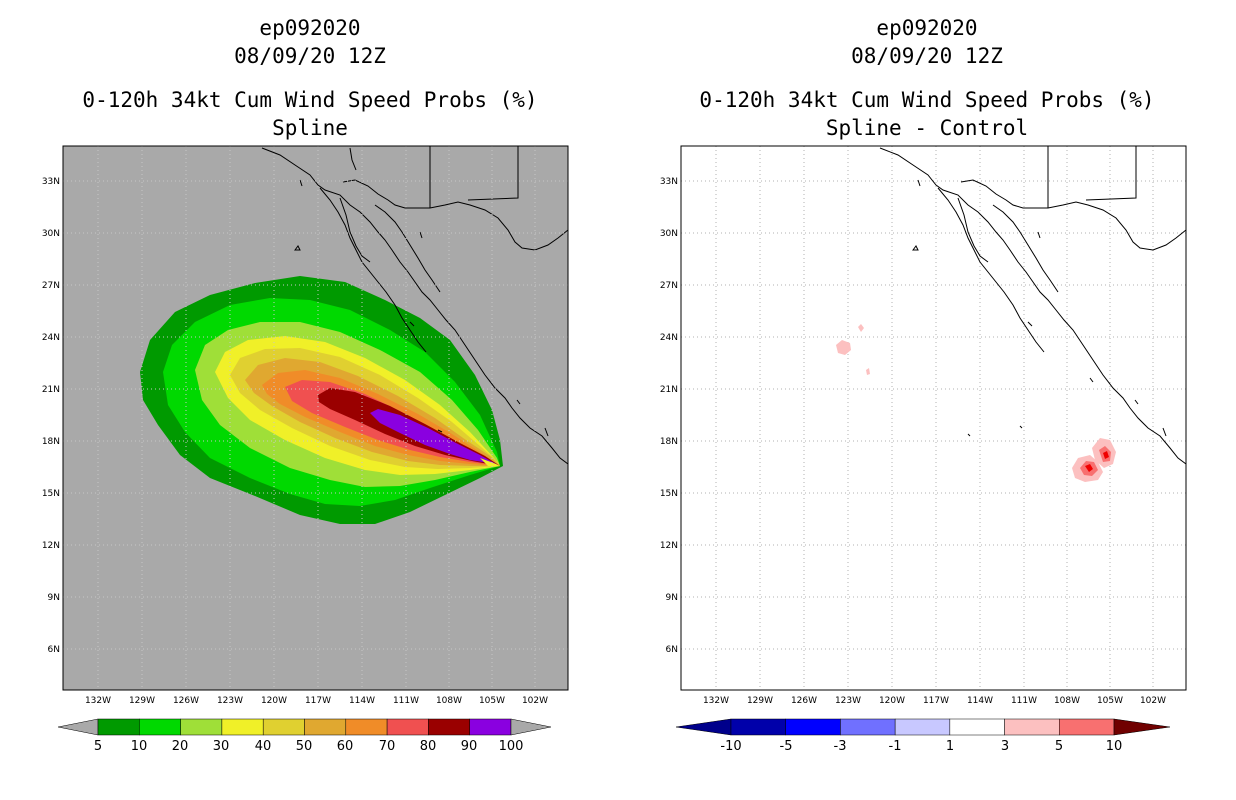 The height and width of the screenshot is (800, 1236). What do you see at coordinates (1005, 746) in the screenshot?
I see `colorbar-label: 3` at bounding box center [1005, 746].